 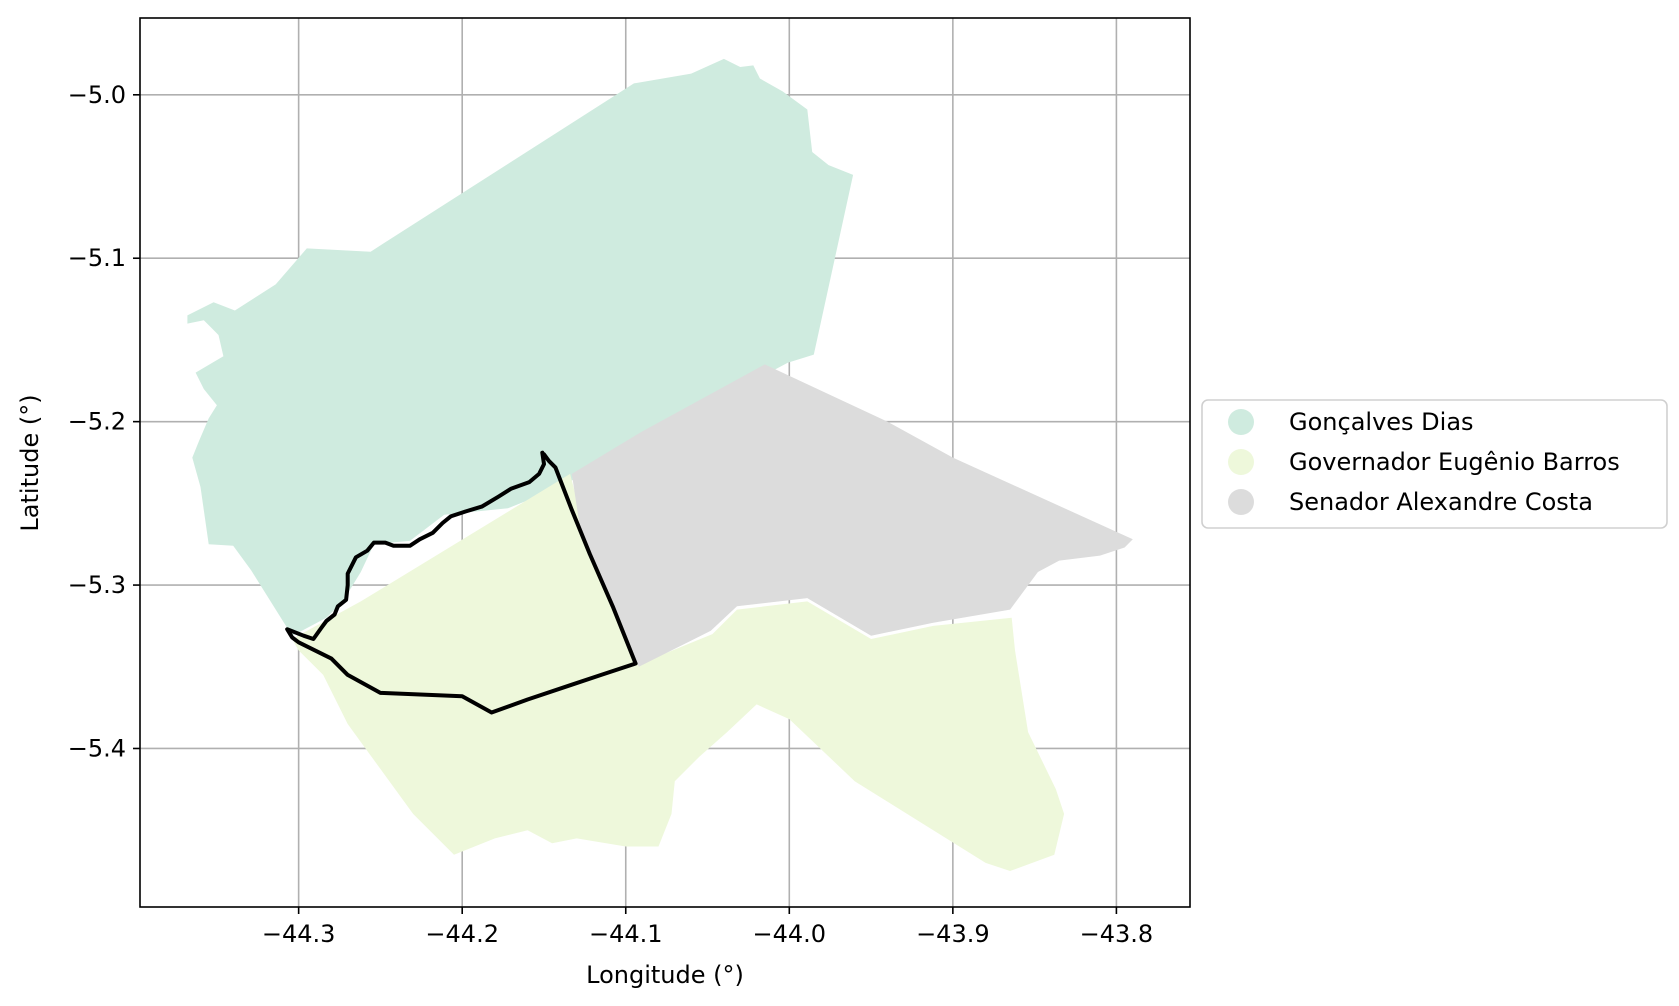 What do you see at coordinates (790, 934) in the screenshot?
I see `x-tick-label: −44.0` at bounding box center [790, 934].